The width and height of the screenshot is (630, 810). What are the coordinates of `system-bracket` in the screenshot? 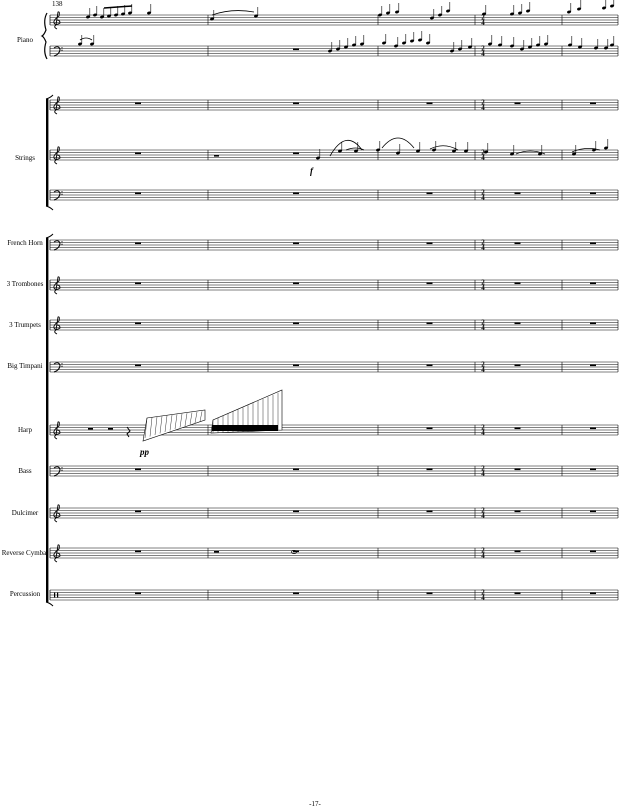 It's located at (47, 420).